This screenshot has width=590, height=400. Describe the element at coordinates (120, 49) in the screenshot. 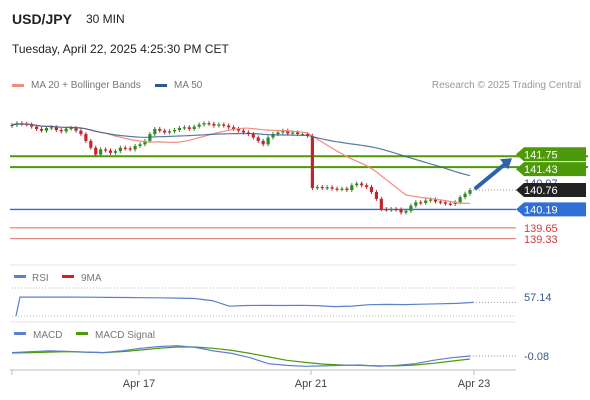

I see `datetime-label: Tuesday, April 22, 2025 4:25:30 PM CET` at that location.